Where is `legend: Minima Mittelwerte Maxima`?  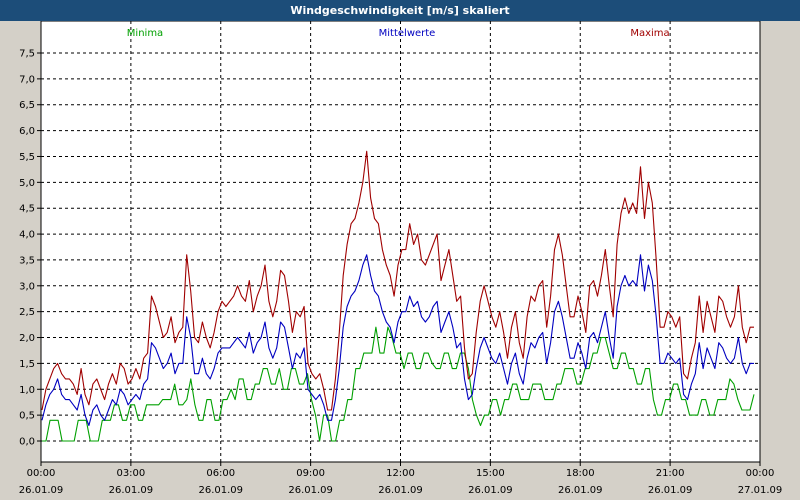 legend: Minima Mittelwerte Maxima is located at coordinates (398, 33).